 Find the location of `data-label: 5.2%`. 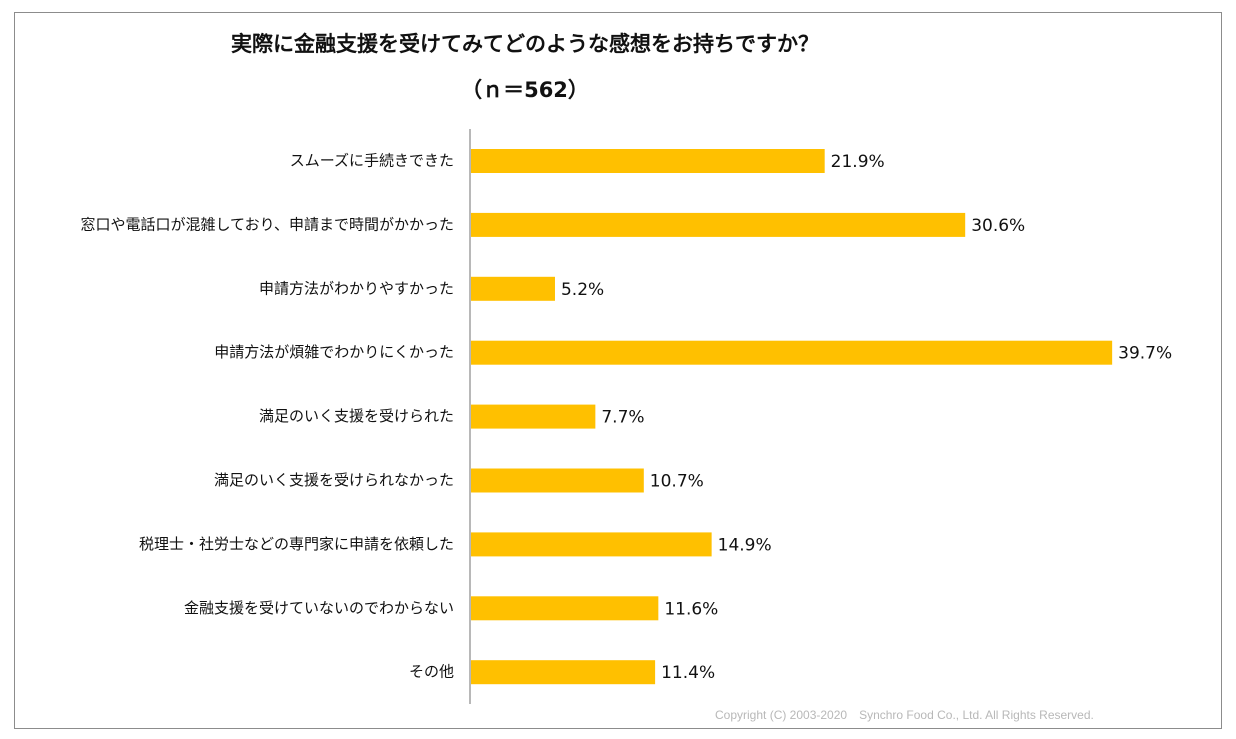

data-label: 5.2% is located at coordinates (582, 290).